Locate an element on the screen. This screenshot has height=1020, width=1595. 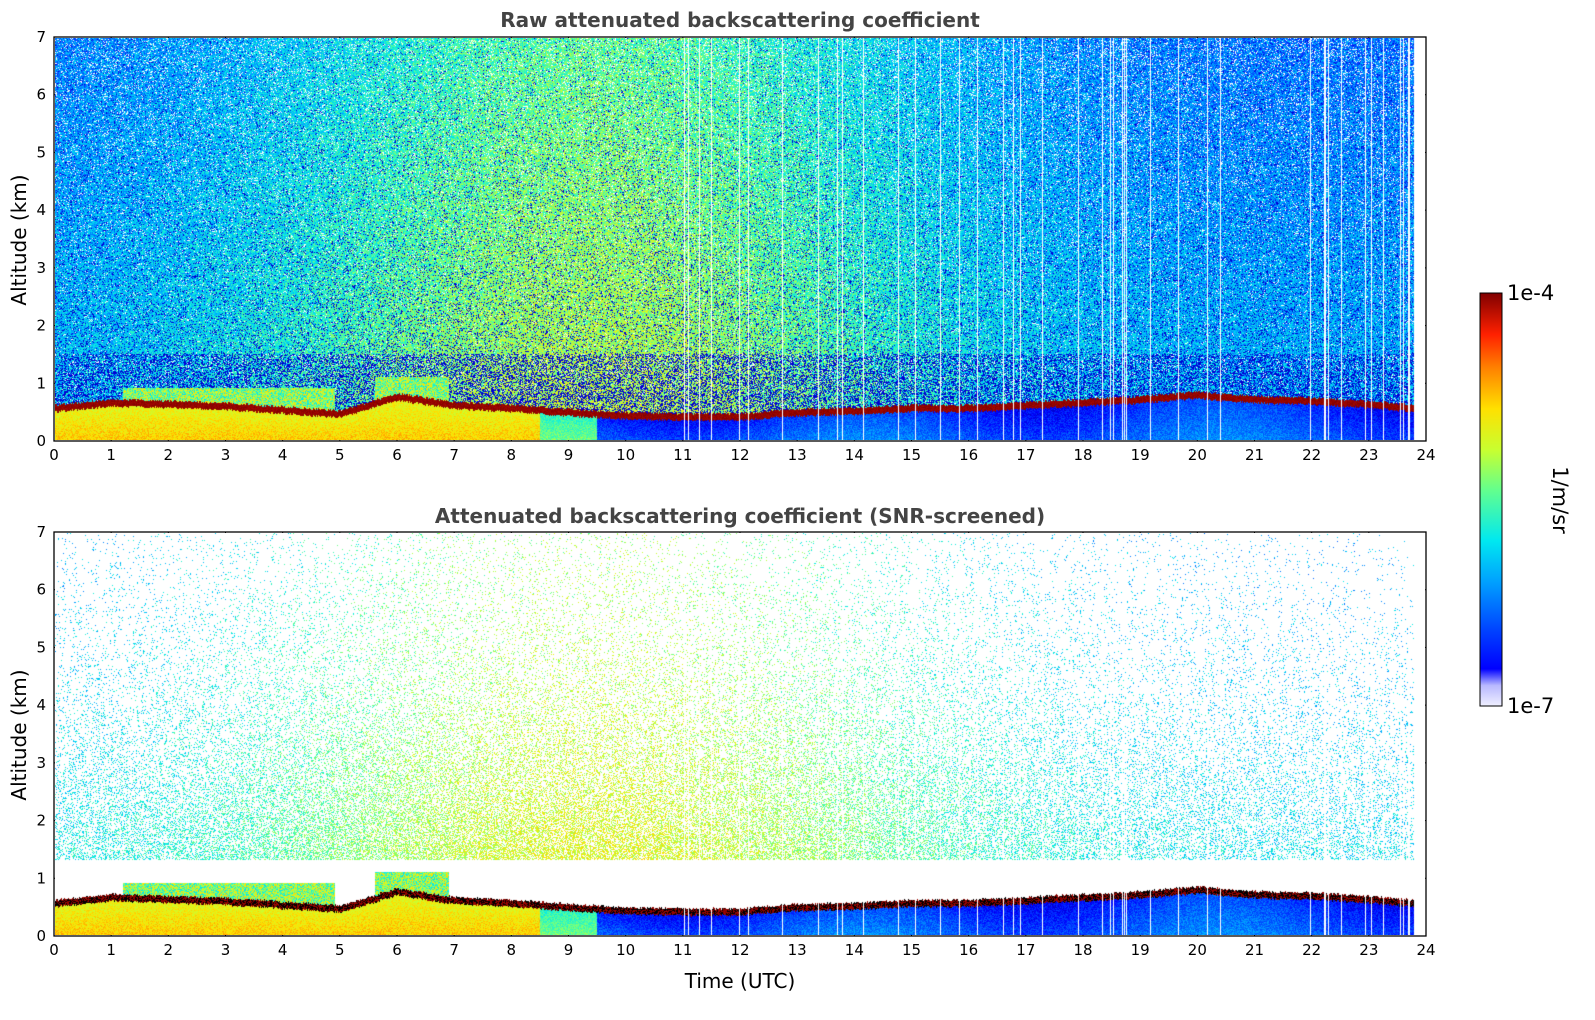
y-axis-label-screened: Altitude (km) is located at coordinates (19, 734).